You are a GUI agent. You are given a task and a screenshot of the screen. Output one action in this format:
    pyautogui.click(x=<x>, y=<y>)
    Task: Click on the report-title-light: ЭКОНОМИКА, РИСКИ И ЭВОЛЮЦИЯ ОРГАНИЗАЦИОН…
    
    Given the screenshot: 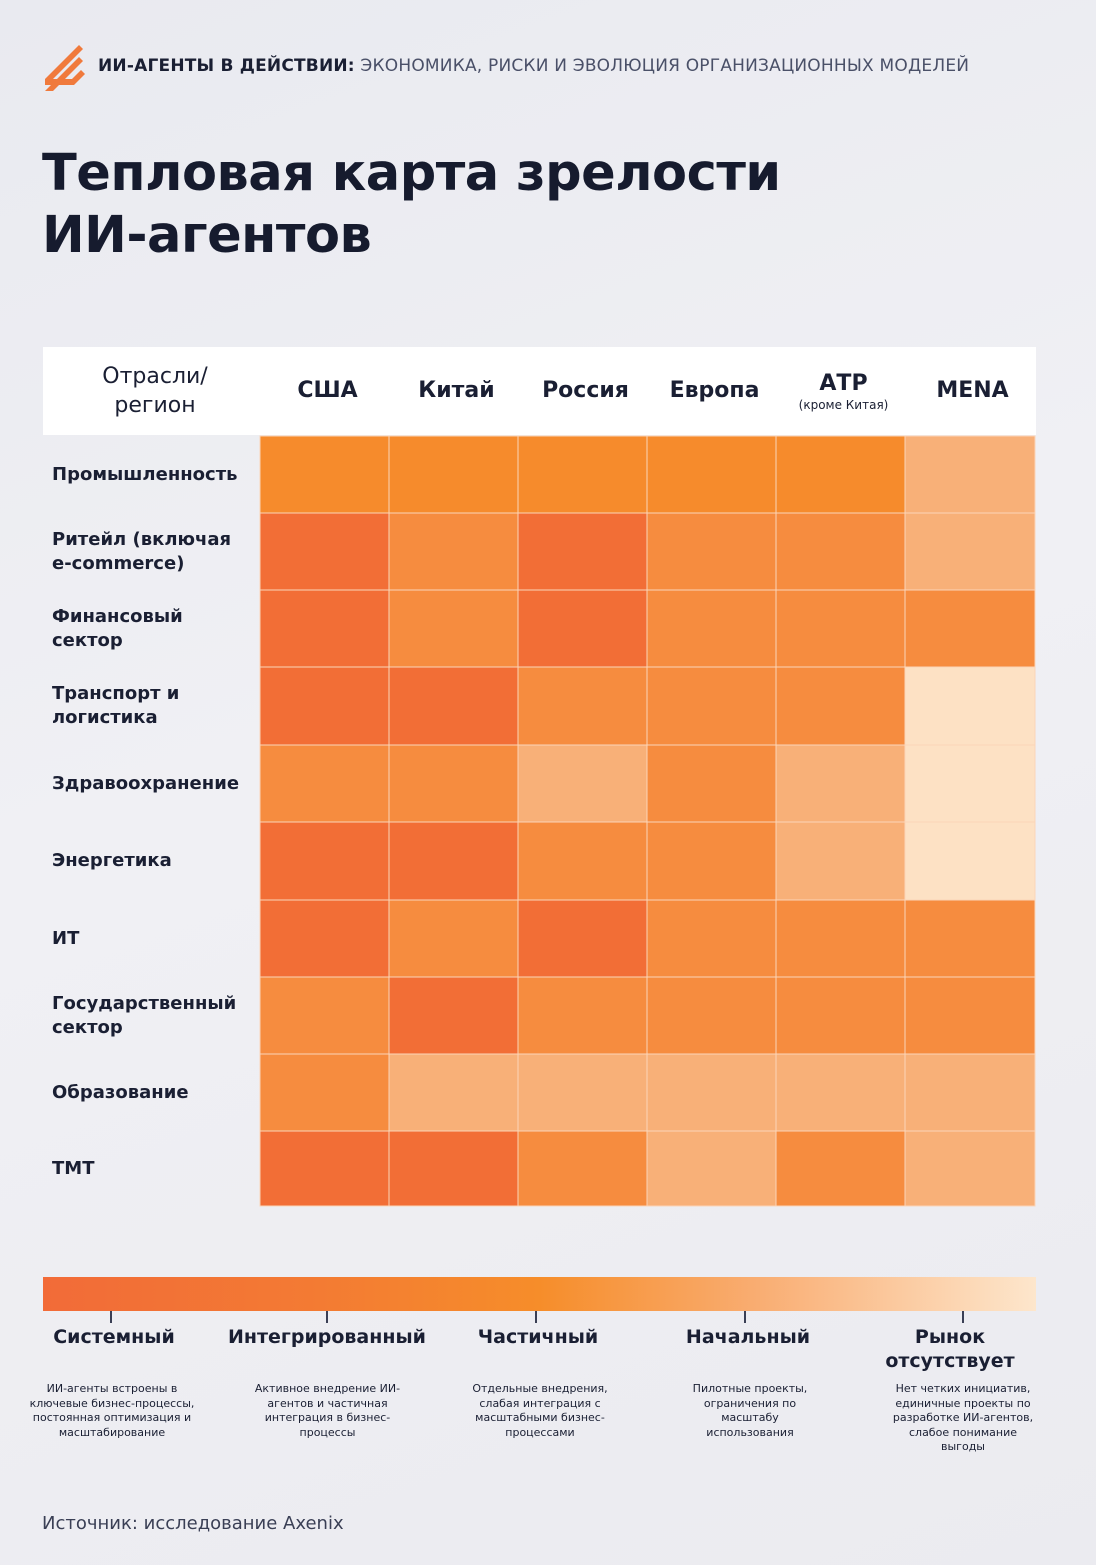 What is the action you would take?
    pyautogui.click(x=665, y=66)
    